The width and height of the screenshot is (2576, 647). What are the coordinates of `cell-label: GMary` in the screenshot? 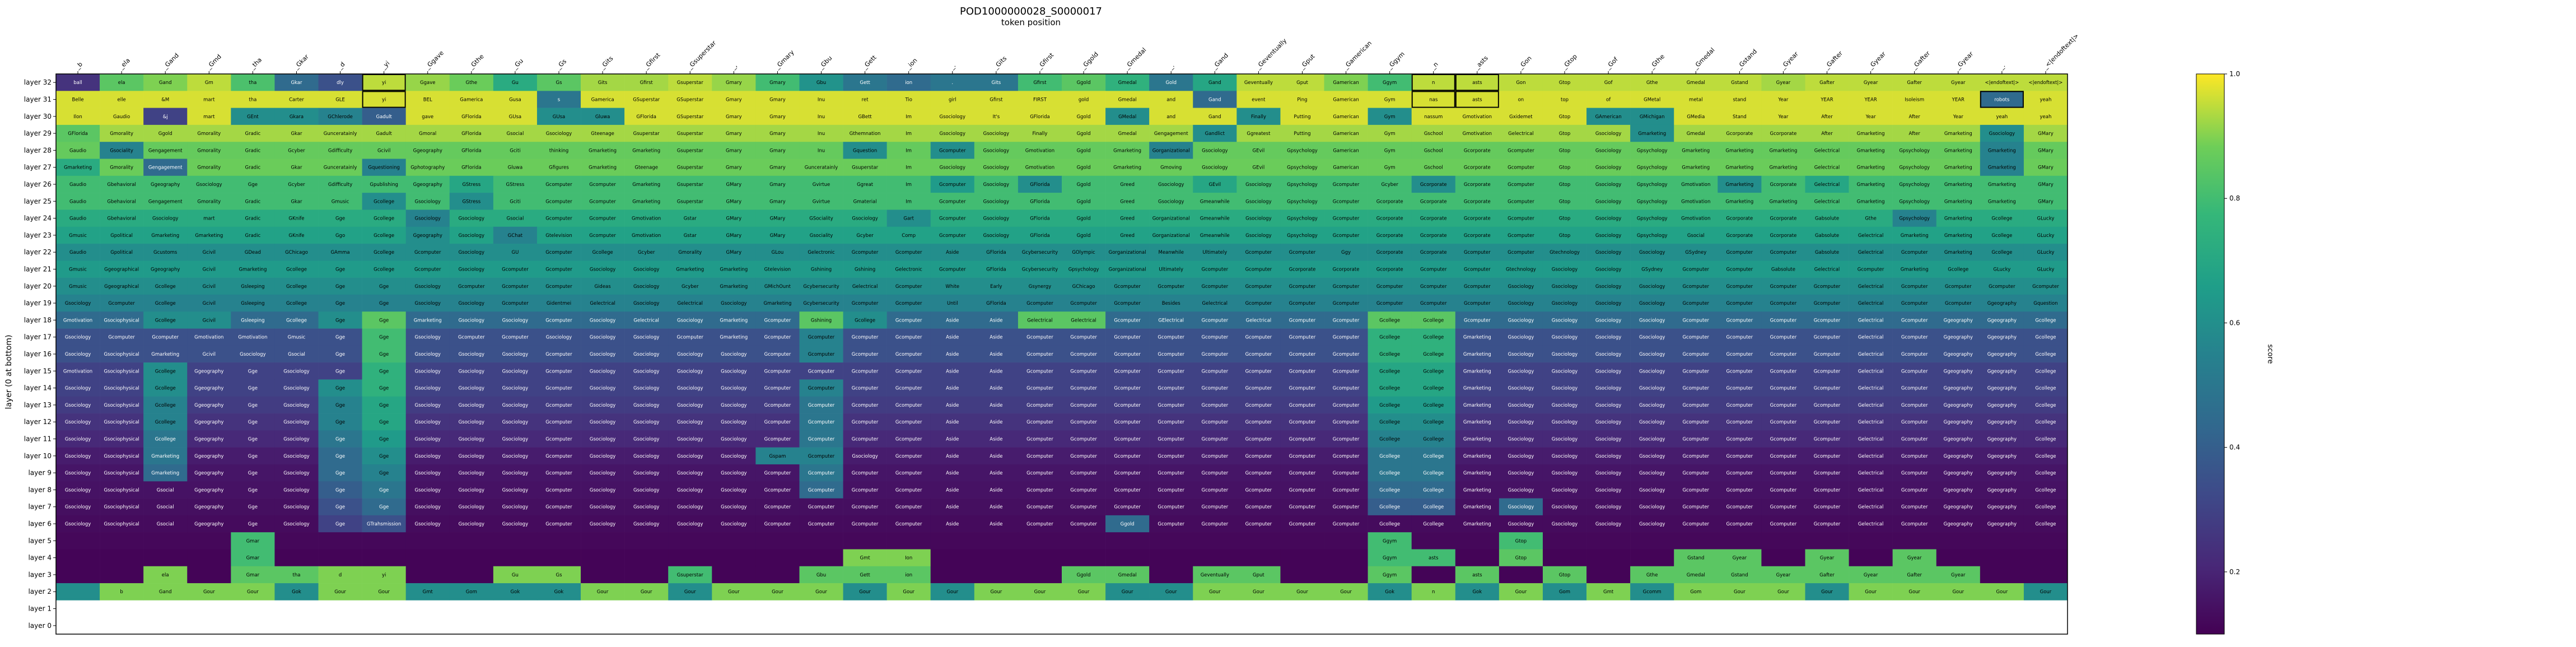 It's located at (2046, 150).